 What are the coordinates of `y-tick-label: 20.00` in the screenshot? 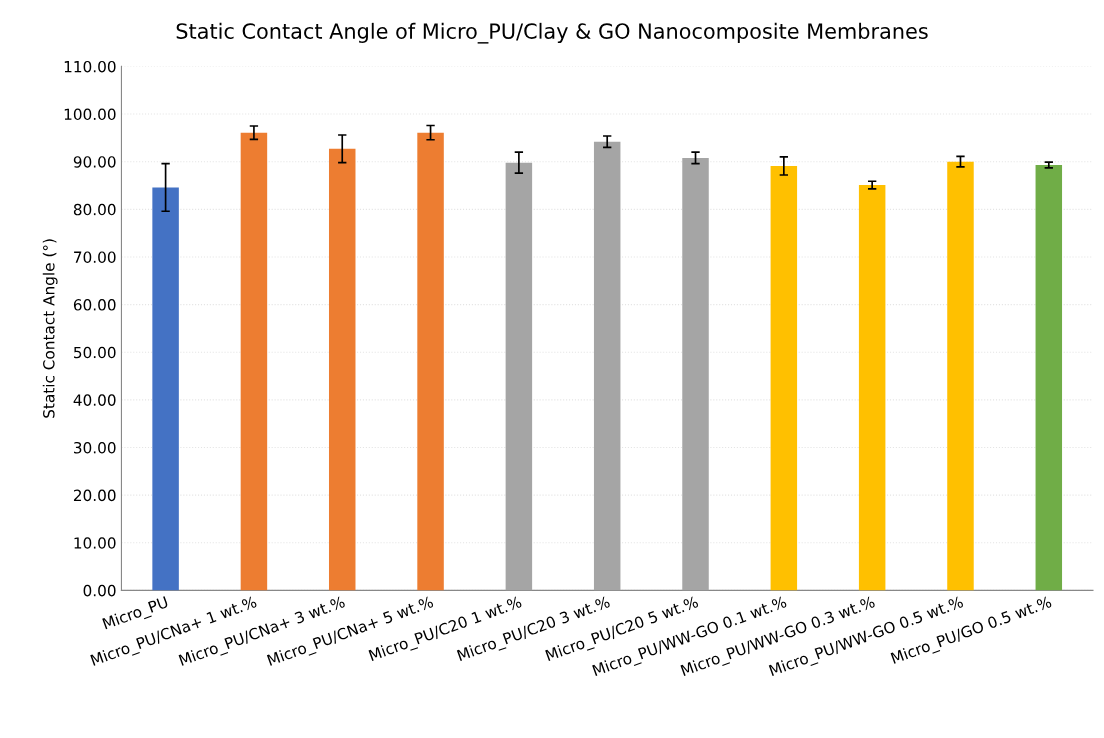 It's located at (94, 495).